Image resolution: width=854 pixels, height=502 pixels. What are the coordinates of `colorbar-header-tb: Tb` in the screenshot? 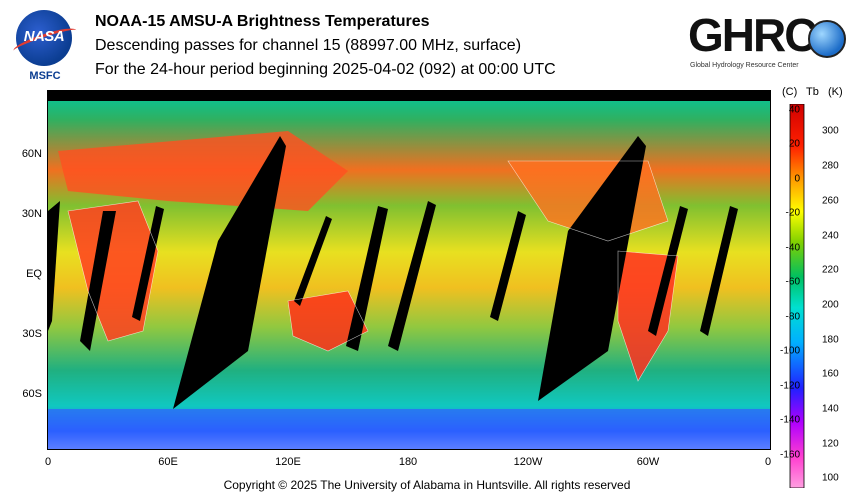 It's located at (812, 92).